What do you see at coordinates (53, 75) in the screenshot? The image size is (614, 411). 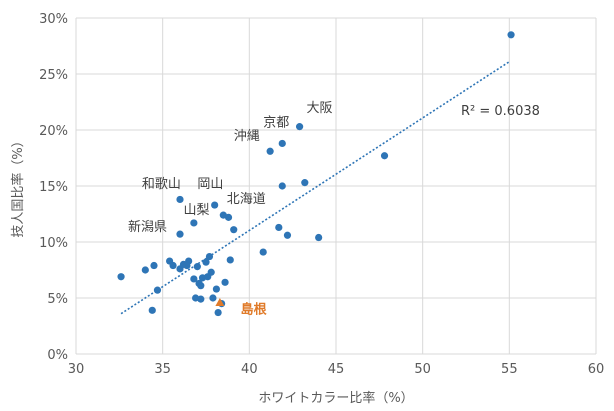 I see `y-tick-label: 25%` at bounding box center [53, 75].